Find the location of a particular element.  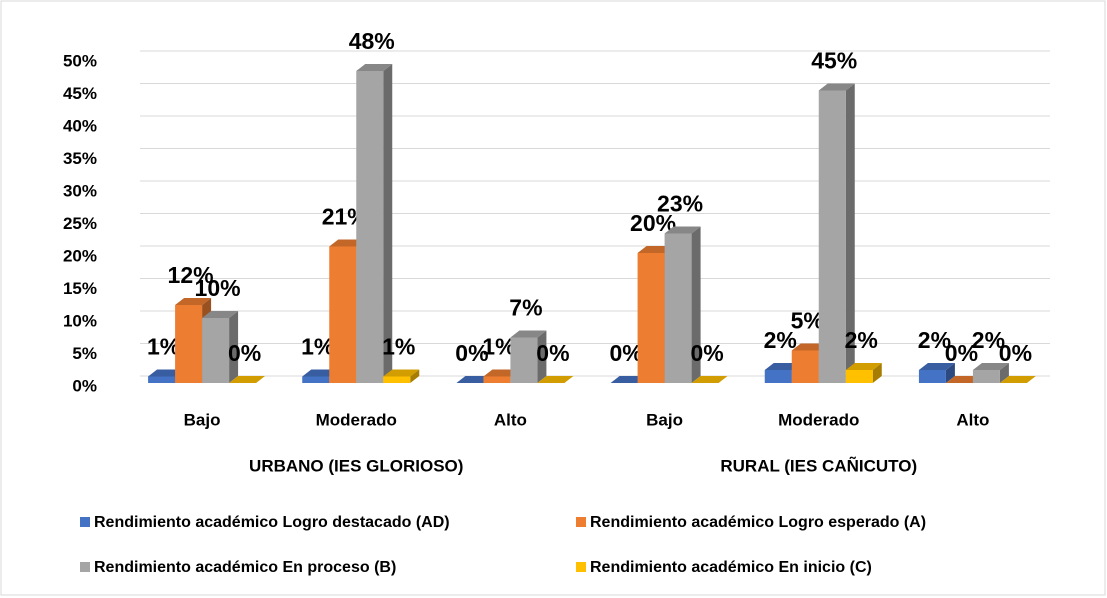

value-label: 5% is located at coordinates (807, 321).